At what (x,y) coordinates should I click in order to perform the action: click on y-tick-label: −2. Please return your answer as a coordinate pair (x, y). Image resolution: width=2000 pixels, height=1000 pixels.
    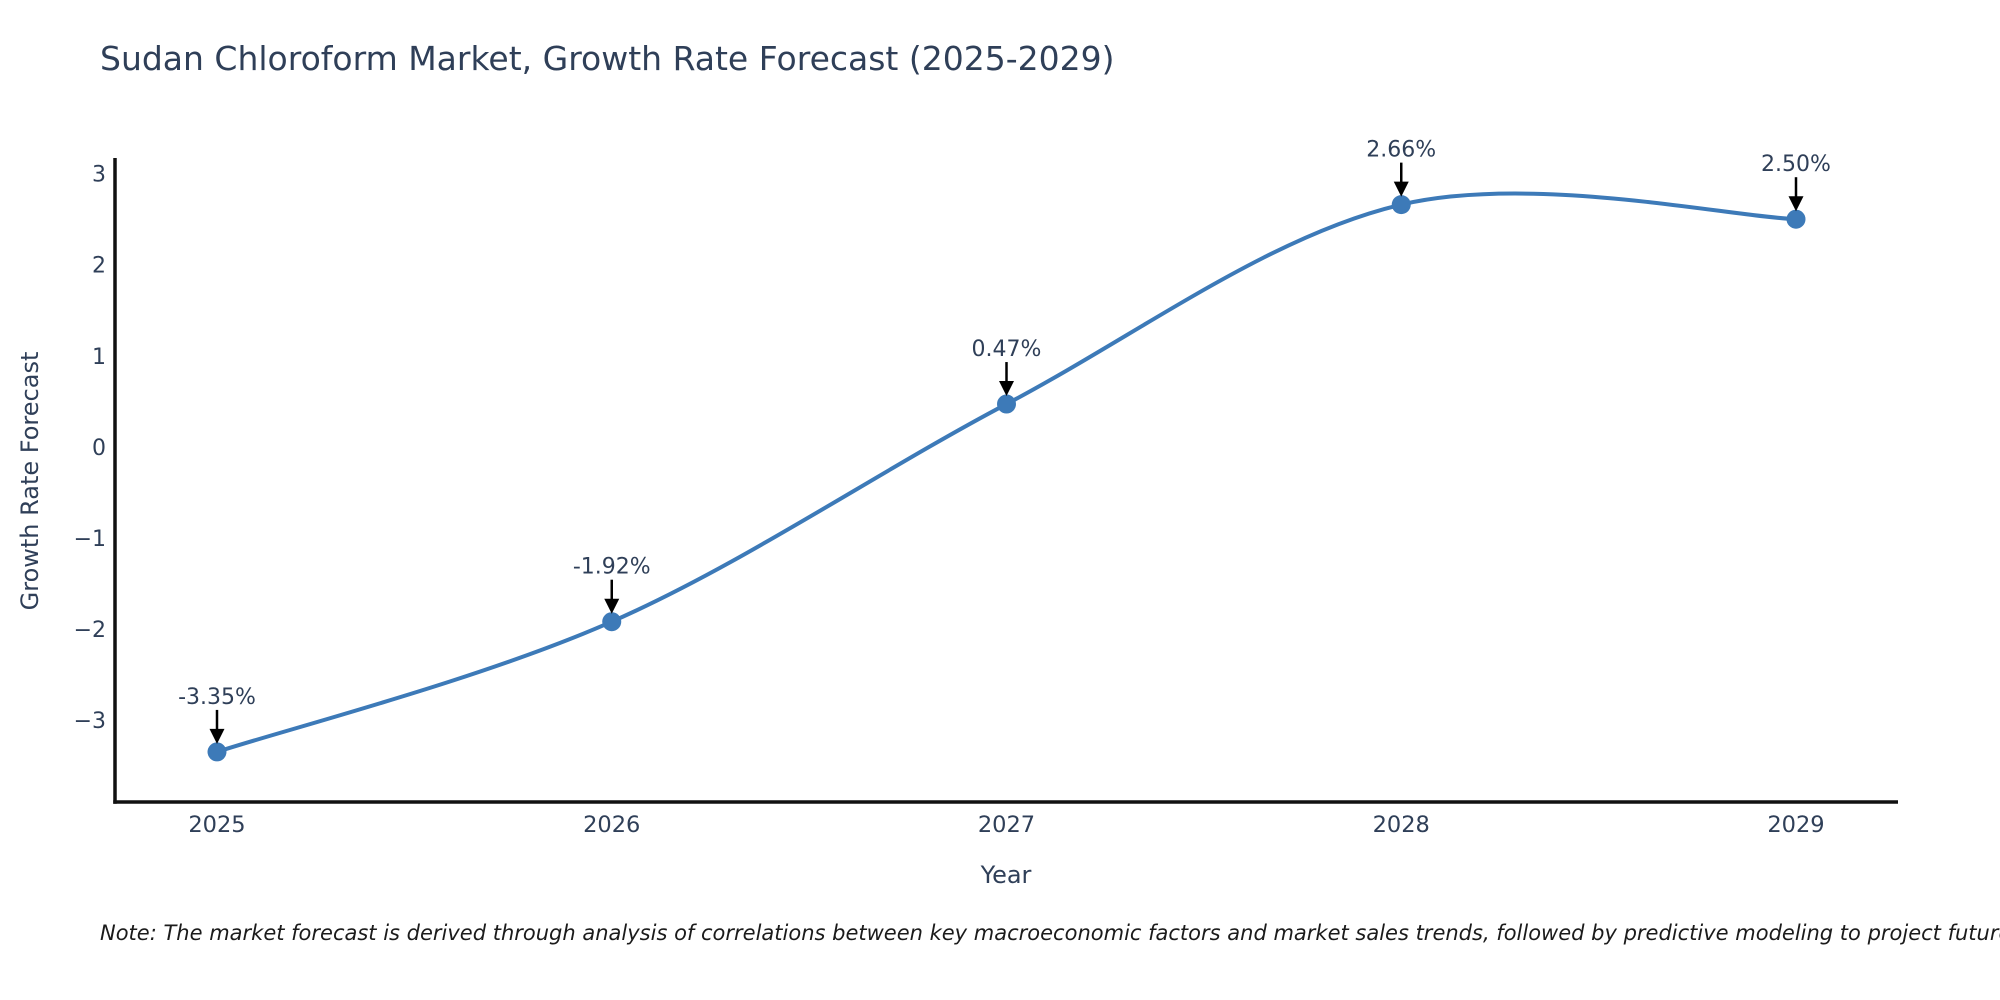
    Looking at the image, I should click on (90, 630).